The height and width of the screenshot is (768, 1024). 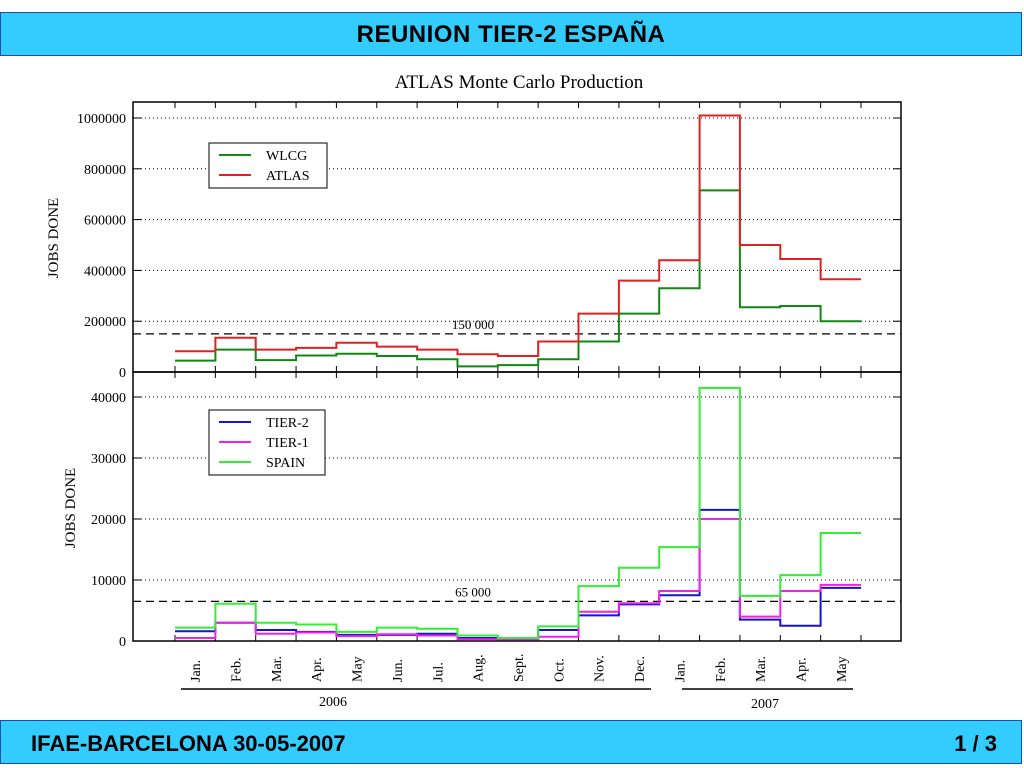 What do you see at coordinates (108, 459) in the screenshot?
I see `y-tick-label: 30000` at bounding box center [108, 459].